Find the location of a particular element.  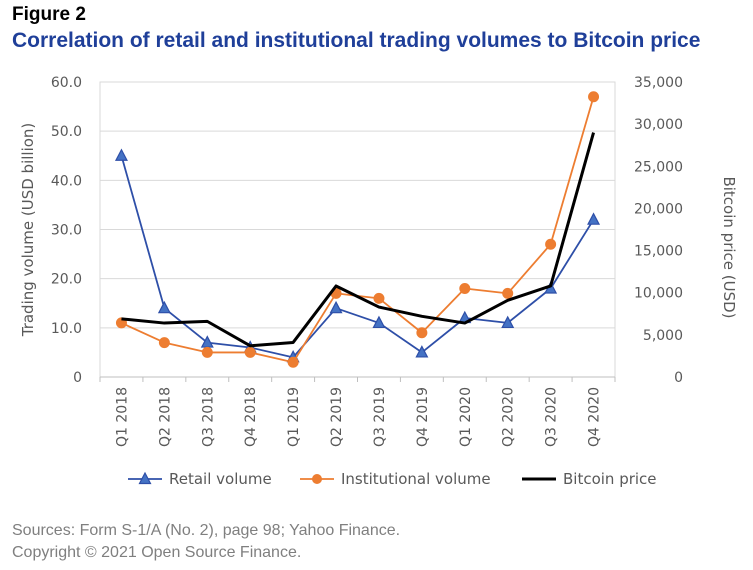

y2-tick-label: 15,000 is located at coordinates (658, 252).